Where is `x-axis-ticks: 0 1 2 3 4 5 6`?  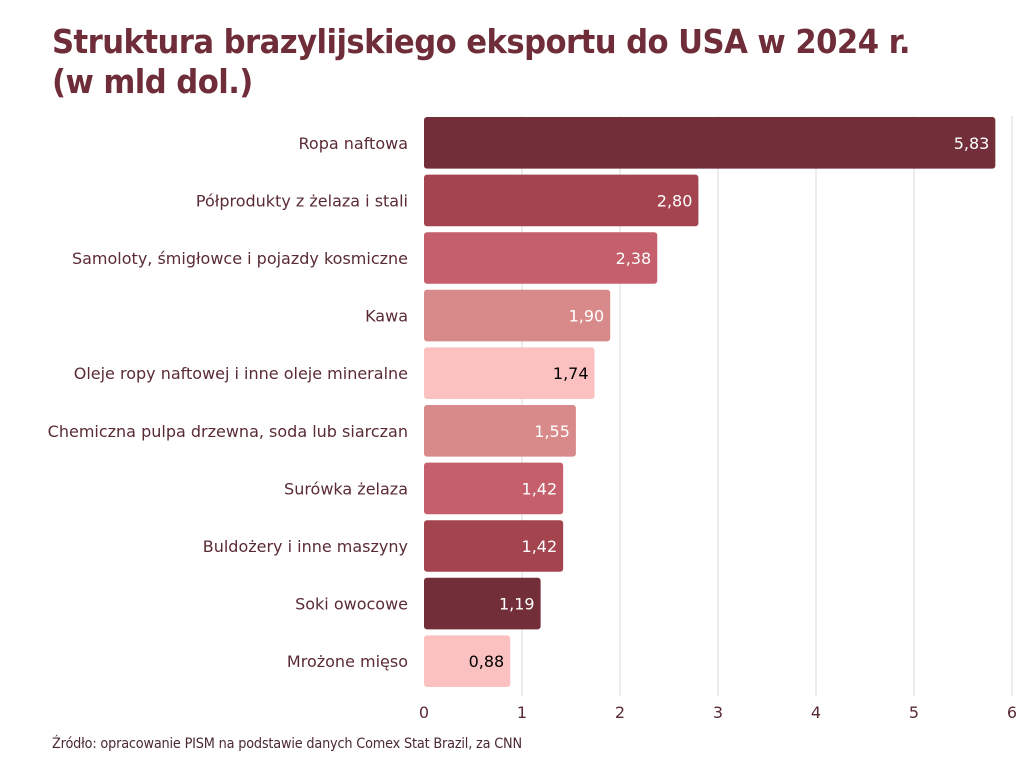 x-axis-ticks: 0 1 2 3 4 5 6 is located at coordinates (718, 712).